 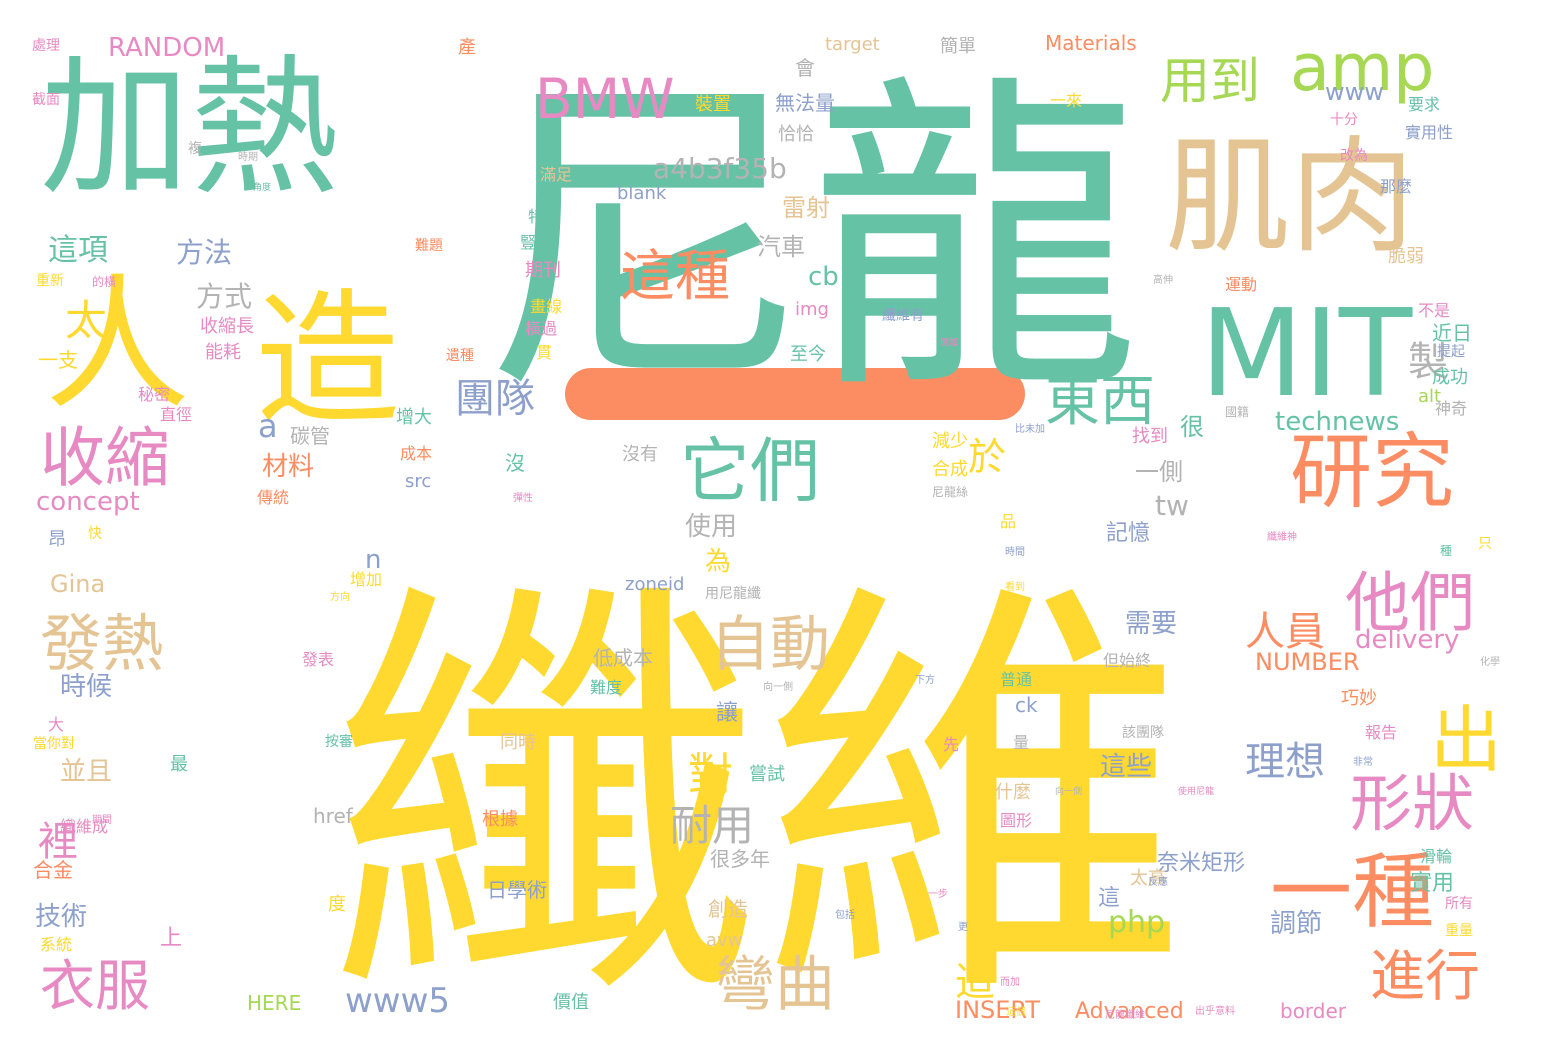 I want to click on word-188: 纖維神, so click(x=1282, y=536).